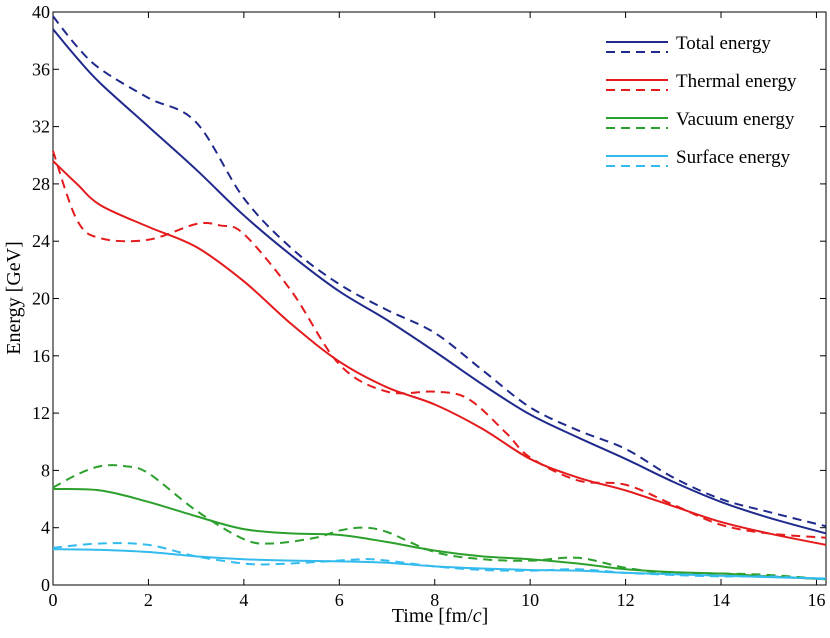 Image resolution: width=830 pixels, height=638 pixels. Describe the element at coordinates (41, 413) in the screenshot. I see `y-tick-label: 12` at that location.